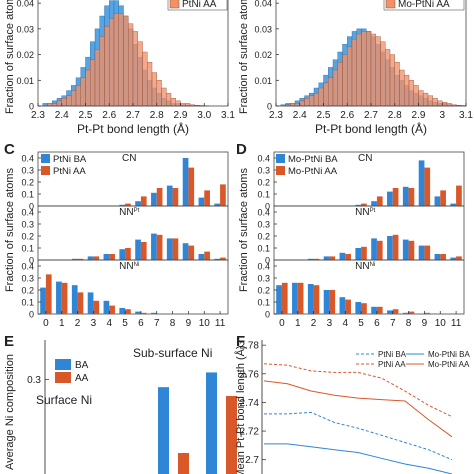 The height and width of the screenshot is (474, 474). Describe the element at coordinates (369, 287) in the screenshot. I see `panel-d-subplot-frame` at that location.